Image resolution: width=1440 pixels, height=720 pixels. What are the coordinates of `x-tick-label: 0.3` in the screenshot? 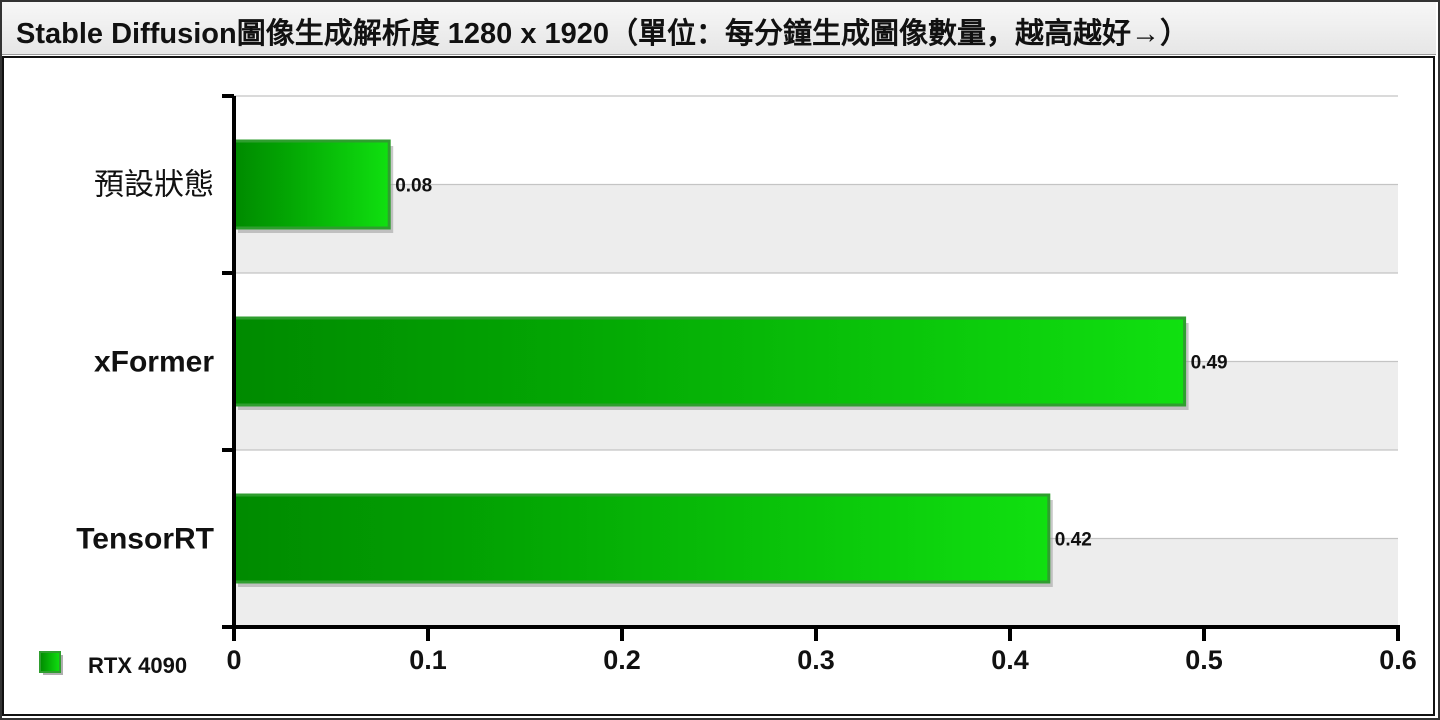 It's located at (816, 660).